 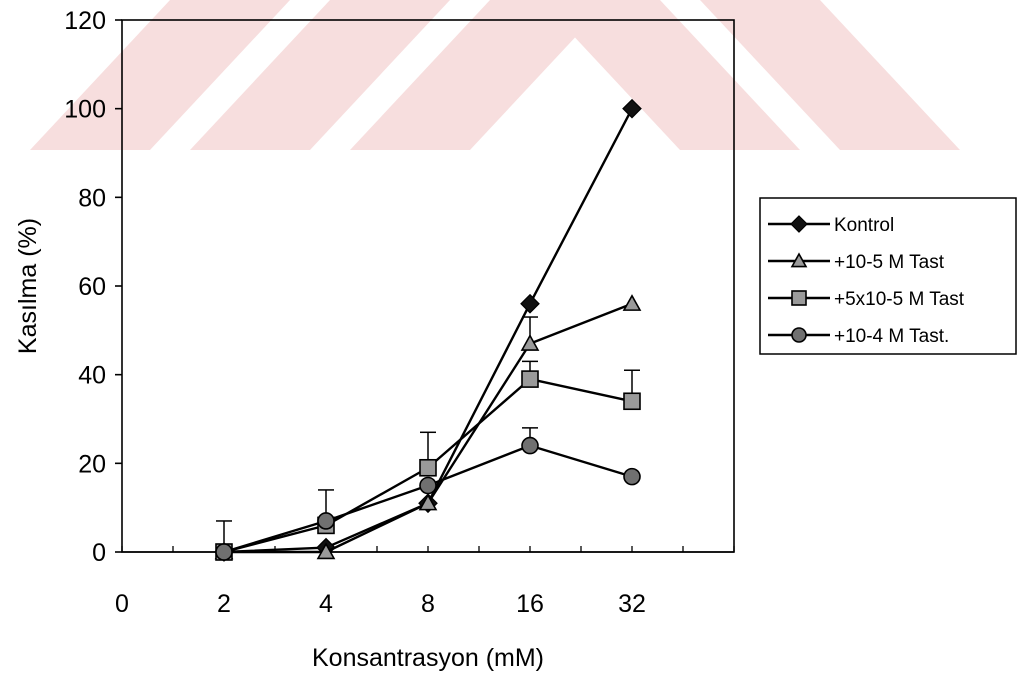 What do you see at coordinates (632, 604) in the screenshot?
I see `x-tick-label-32: 32` at bounding box center [632, 604].